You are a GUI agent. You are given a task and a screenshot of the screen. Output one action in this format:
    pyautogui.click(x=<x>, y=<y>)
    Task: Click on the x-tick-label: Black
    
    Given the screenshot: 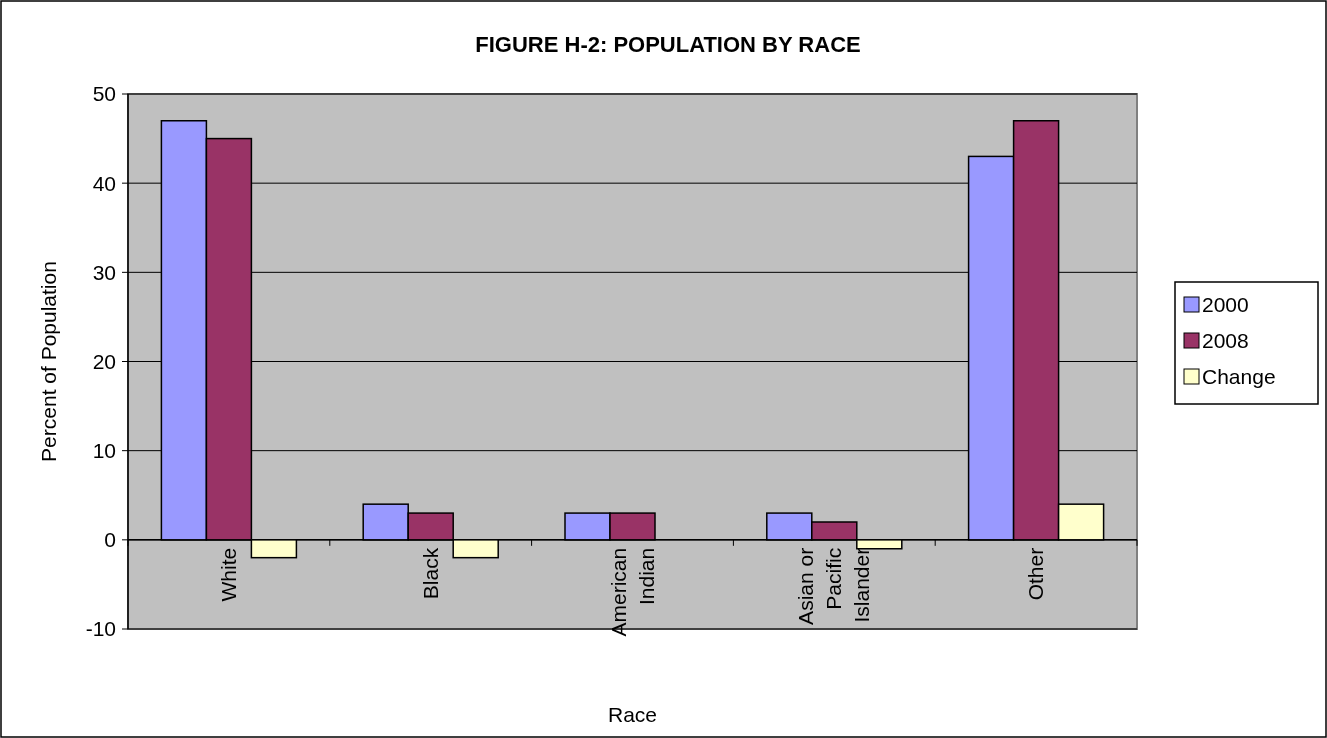 What is the action you would take?
    pyautogui.click(x=430, y=573)
    